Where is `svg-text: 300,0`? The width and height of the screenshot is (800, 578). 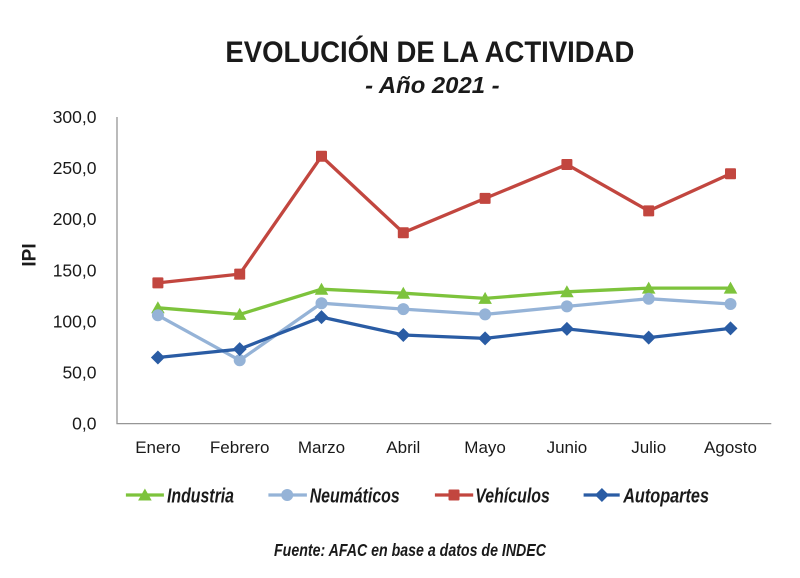
svg-text: 300,0 is located at coordinates (75, 117).